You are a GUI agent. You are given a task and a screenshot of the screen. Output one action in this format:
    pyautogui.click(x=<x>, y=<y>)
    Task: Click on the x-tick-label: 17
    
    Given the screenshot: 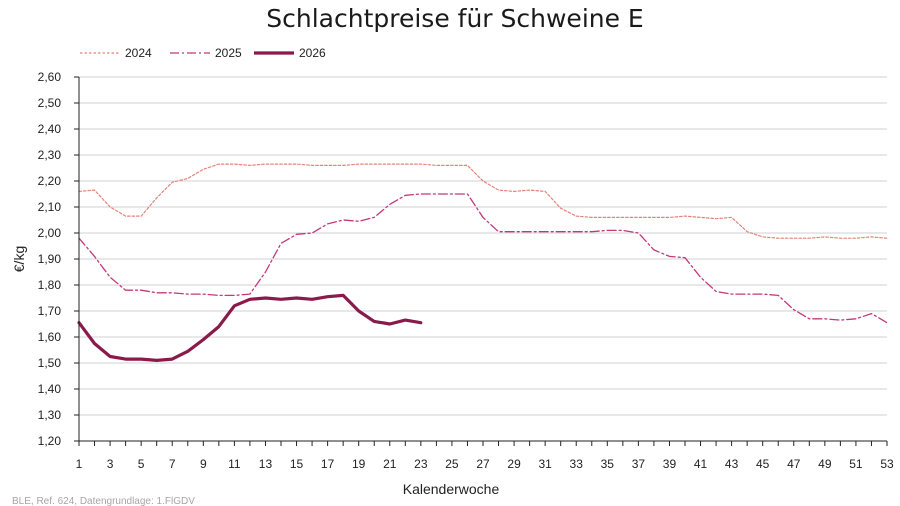 What is the action you would take?
    pyautogui.click(x=328, y=464)
    